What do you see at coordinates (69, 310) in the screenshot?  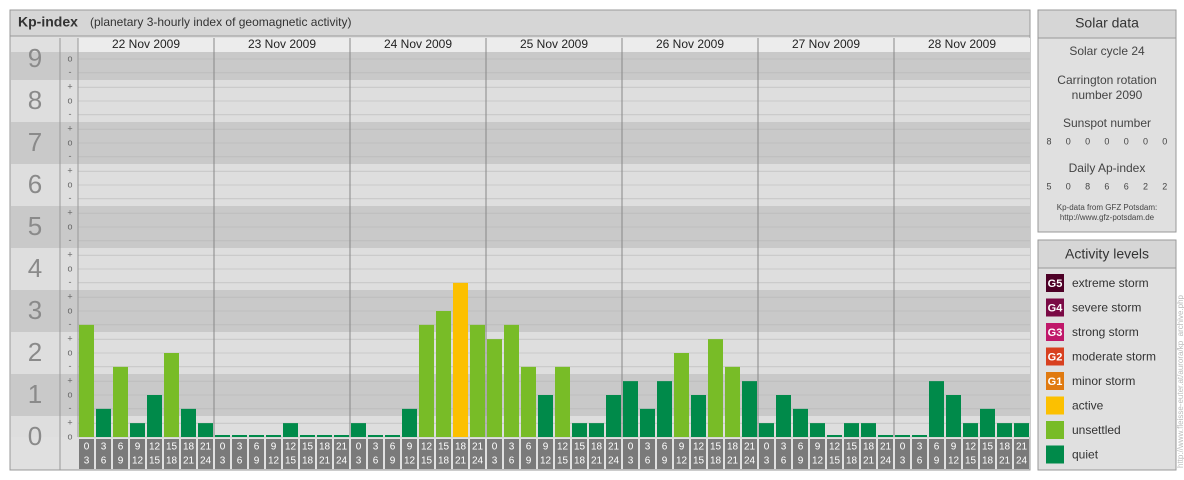 I see `minor-tick-label: o` at bounding box center [69, 310].